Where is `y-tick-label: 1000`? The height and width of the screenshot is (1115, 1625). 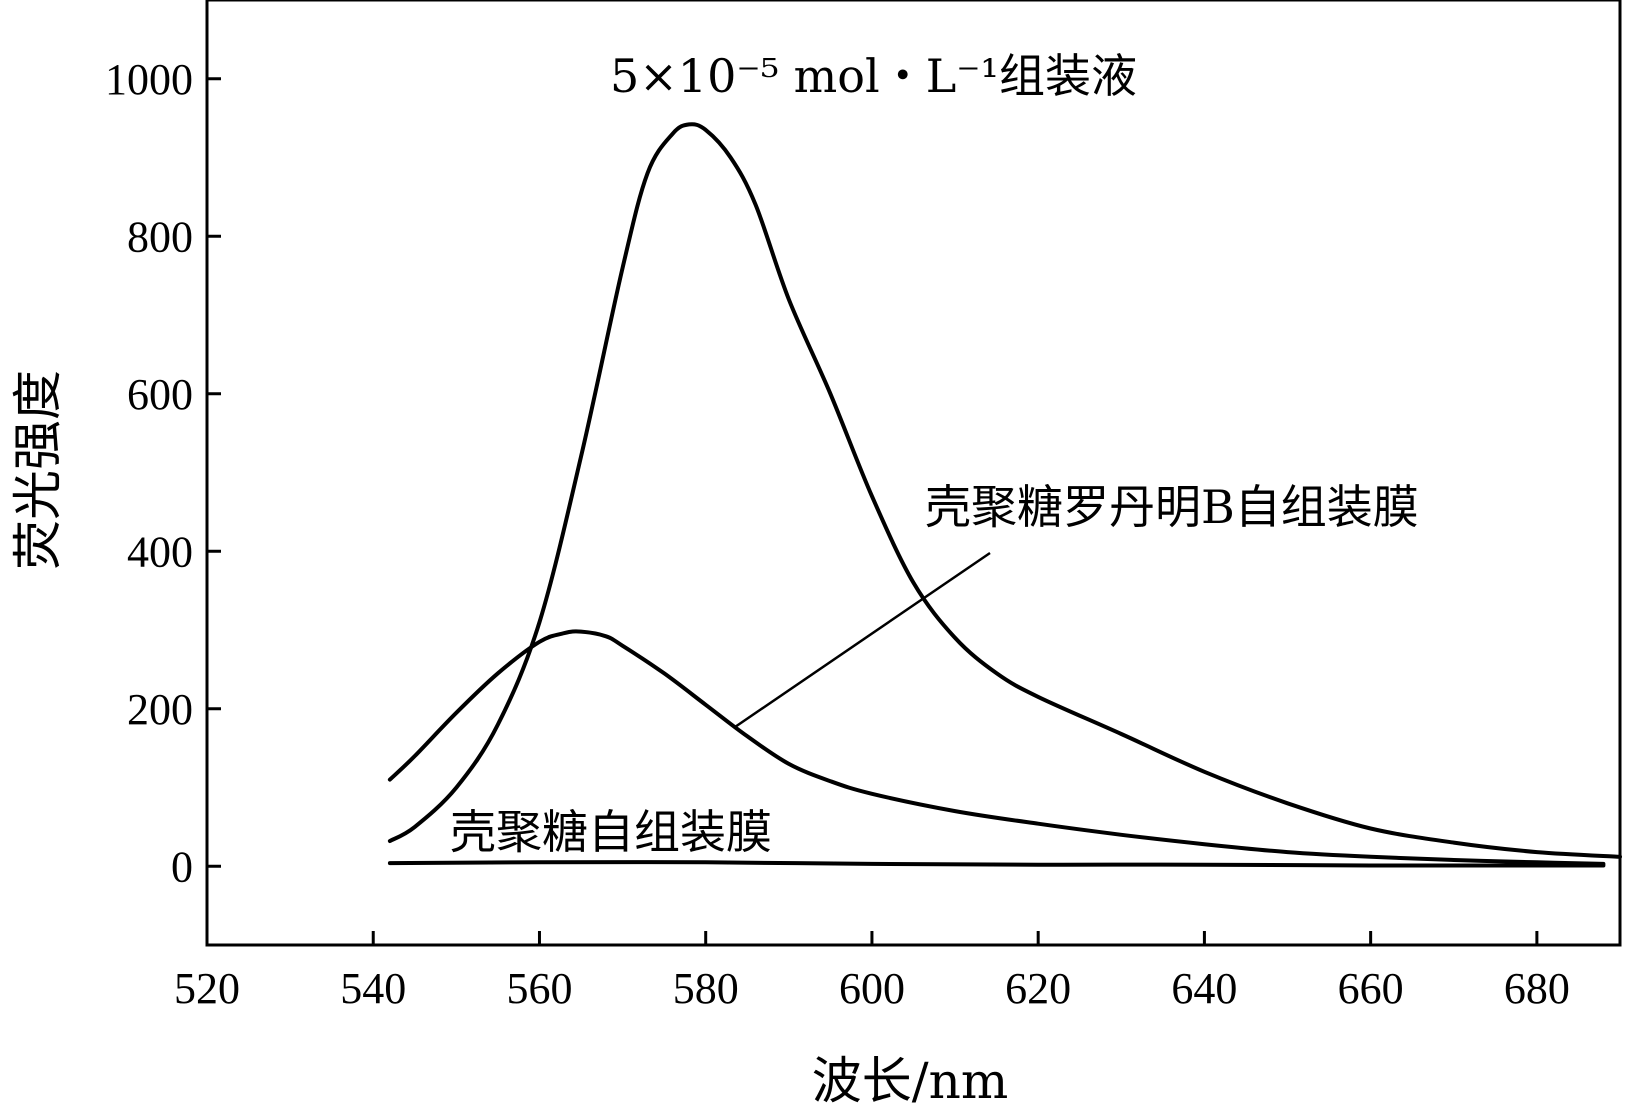 y-tick-label: 1000 is located at coordinates (149, 79).